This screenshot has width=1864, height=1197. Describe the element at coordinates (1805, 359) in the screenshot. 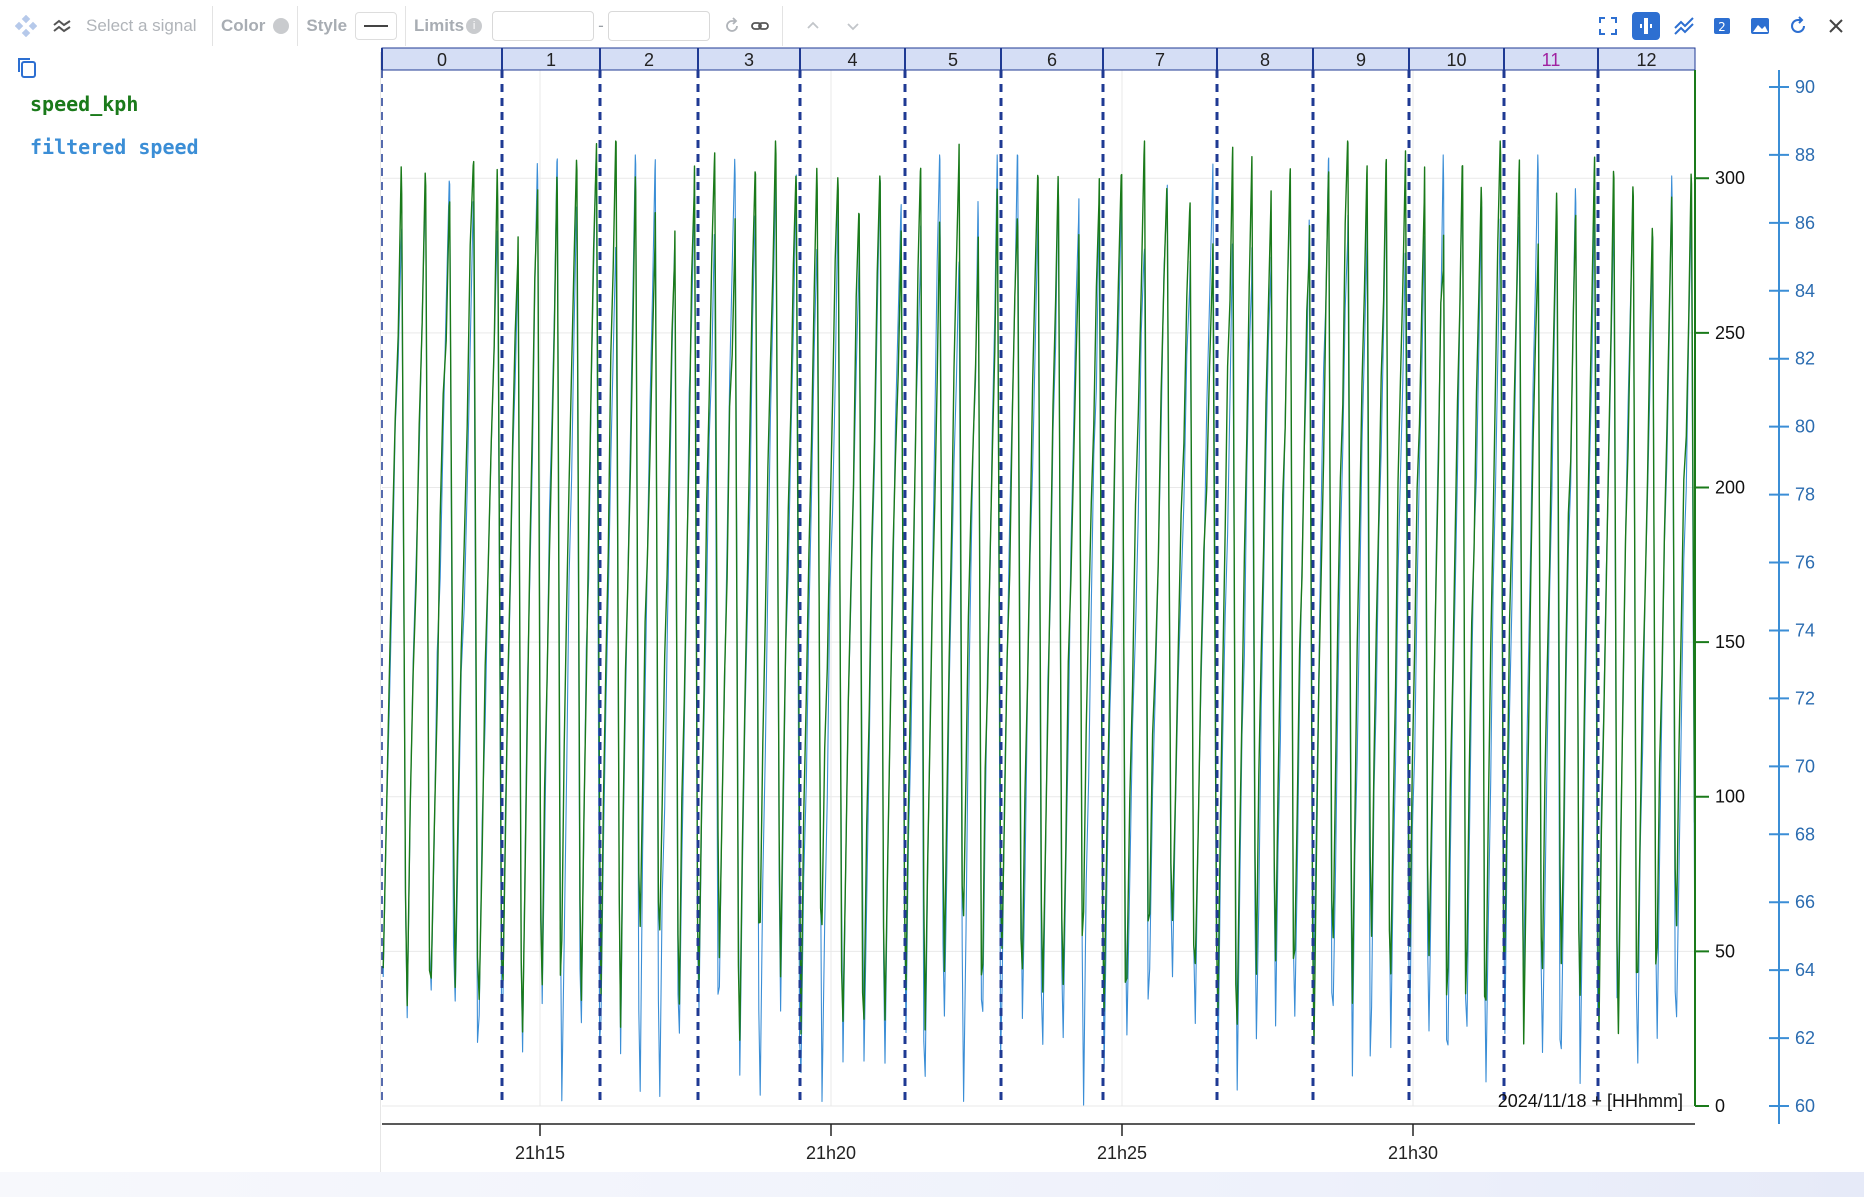

I see `y-right-tick-label-82: 82` at that location.